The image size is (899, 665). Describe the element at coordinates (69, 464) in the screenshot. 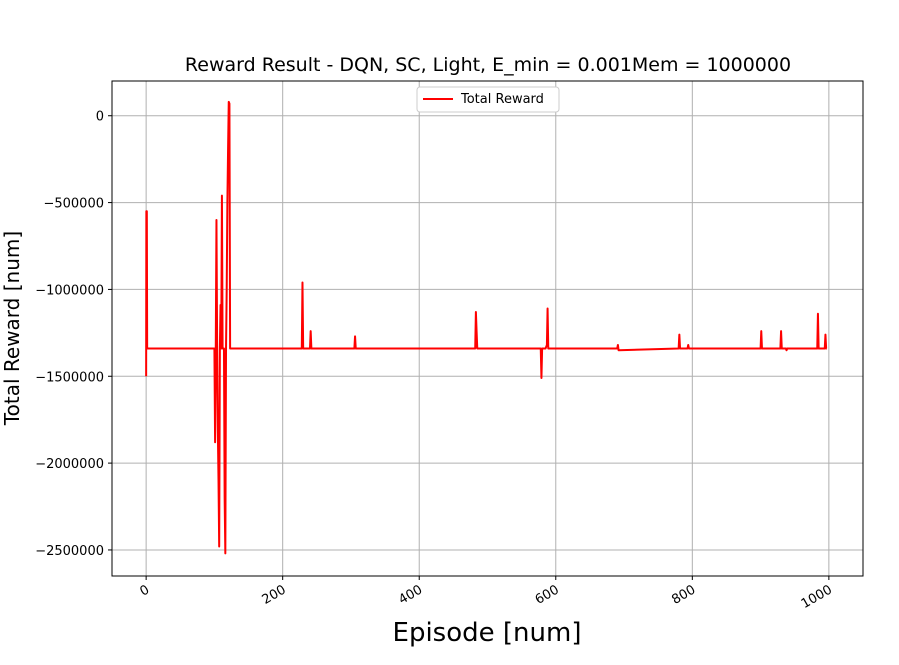

I see `y-tick-label: −2000000` at that location.